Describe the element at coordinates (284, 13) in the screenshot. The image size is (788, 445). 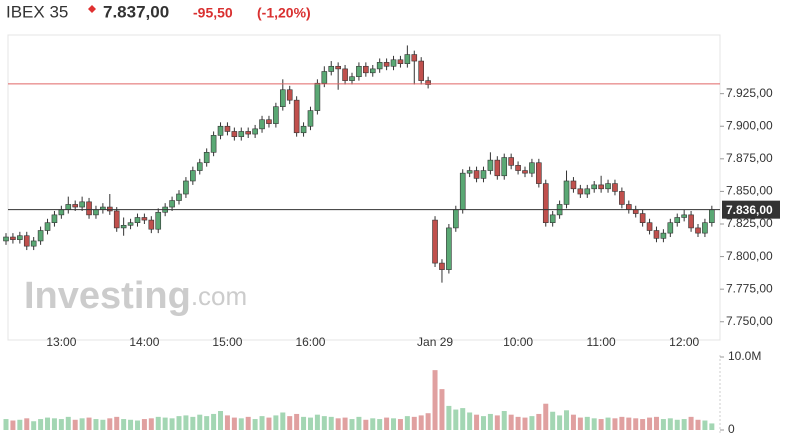
I see `change-percent: (-1,20%)` at that location.